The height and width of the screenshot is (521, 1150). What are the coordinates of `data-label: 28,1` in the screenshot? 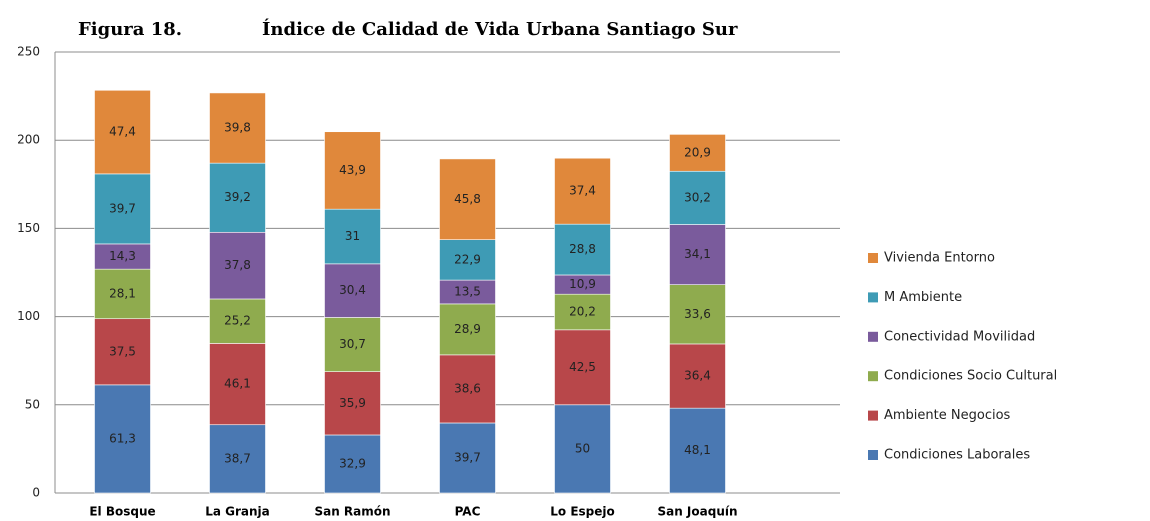 It's located at (122, 293).